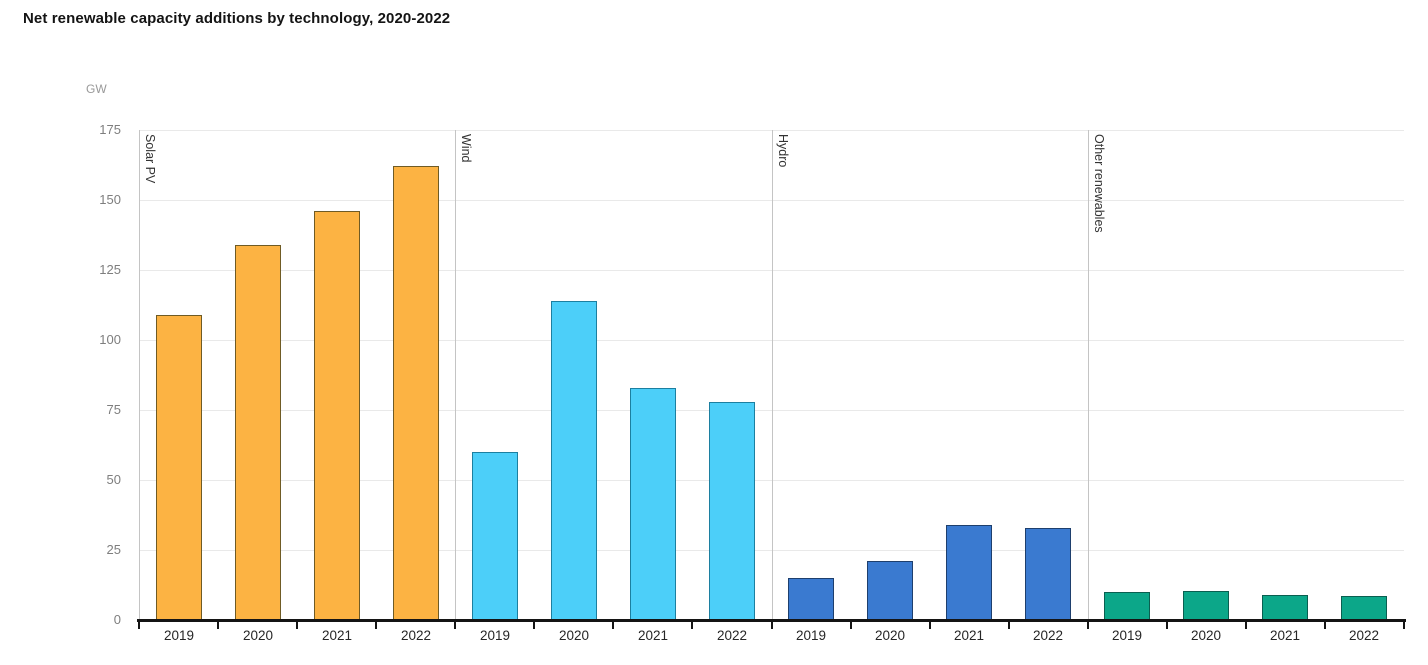 This screenshot has width=1428, height=665. What do you see at coordinates (113, 409) in the screenshot?
I see `y-tick-label-75: 75` at bounding box center [113, 409].